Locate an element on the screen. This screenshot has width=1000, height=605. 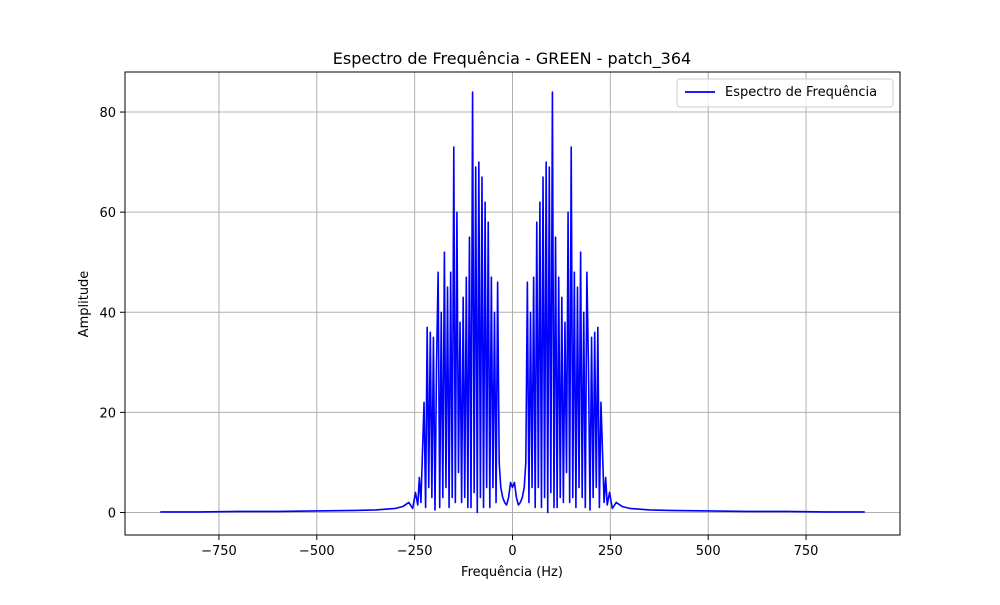
x-tick-label: −250 is located at coordinates (415, 551).